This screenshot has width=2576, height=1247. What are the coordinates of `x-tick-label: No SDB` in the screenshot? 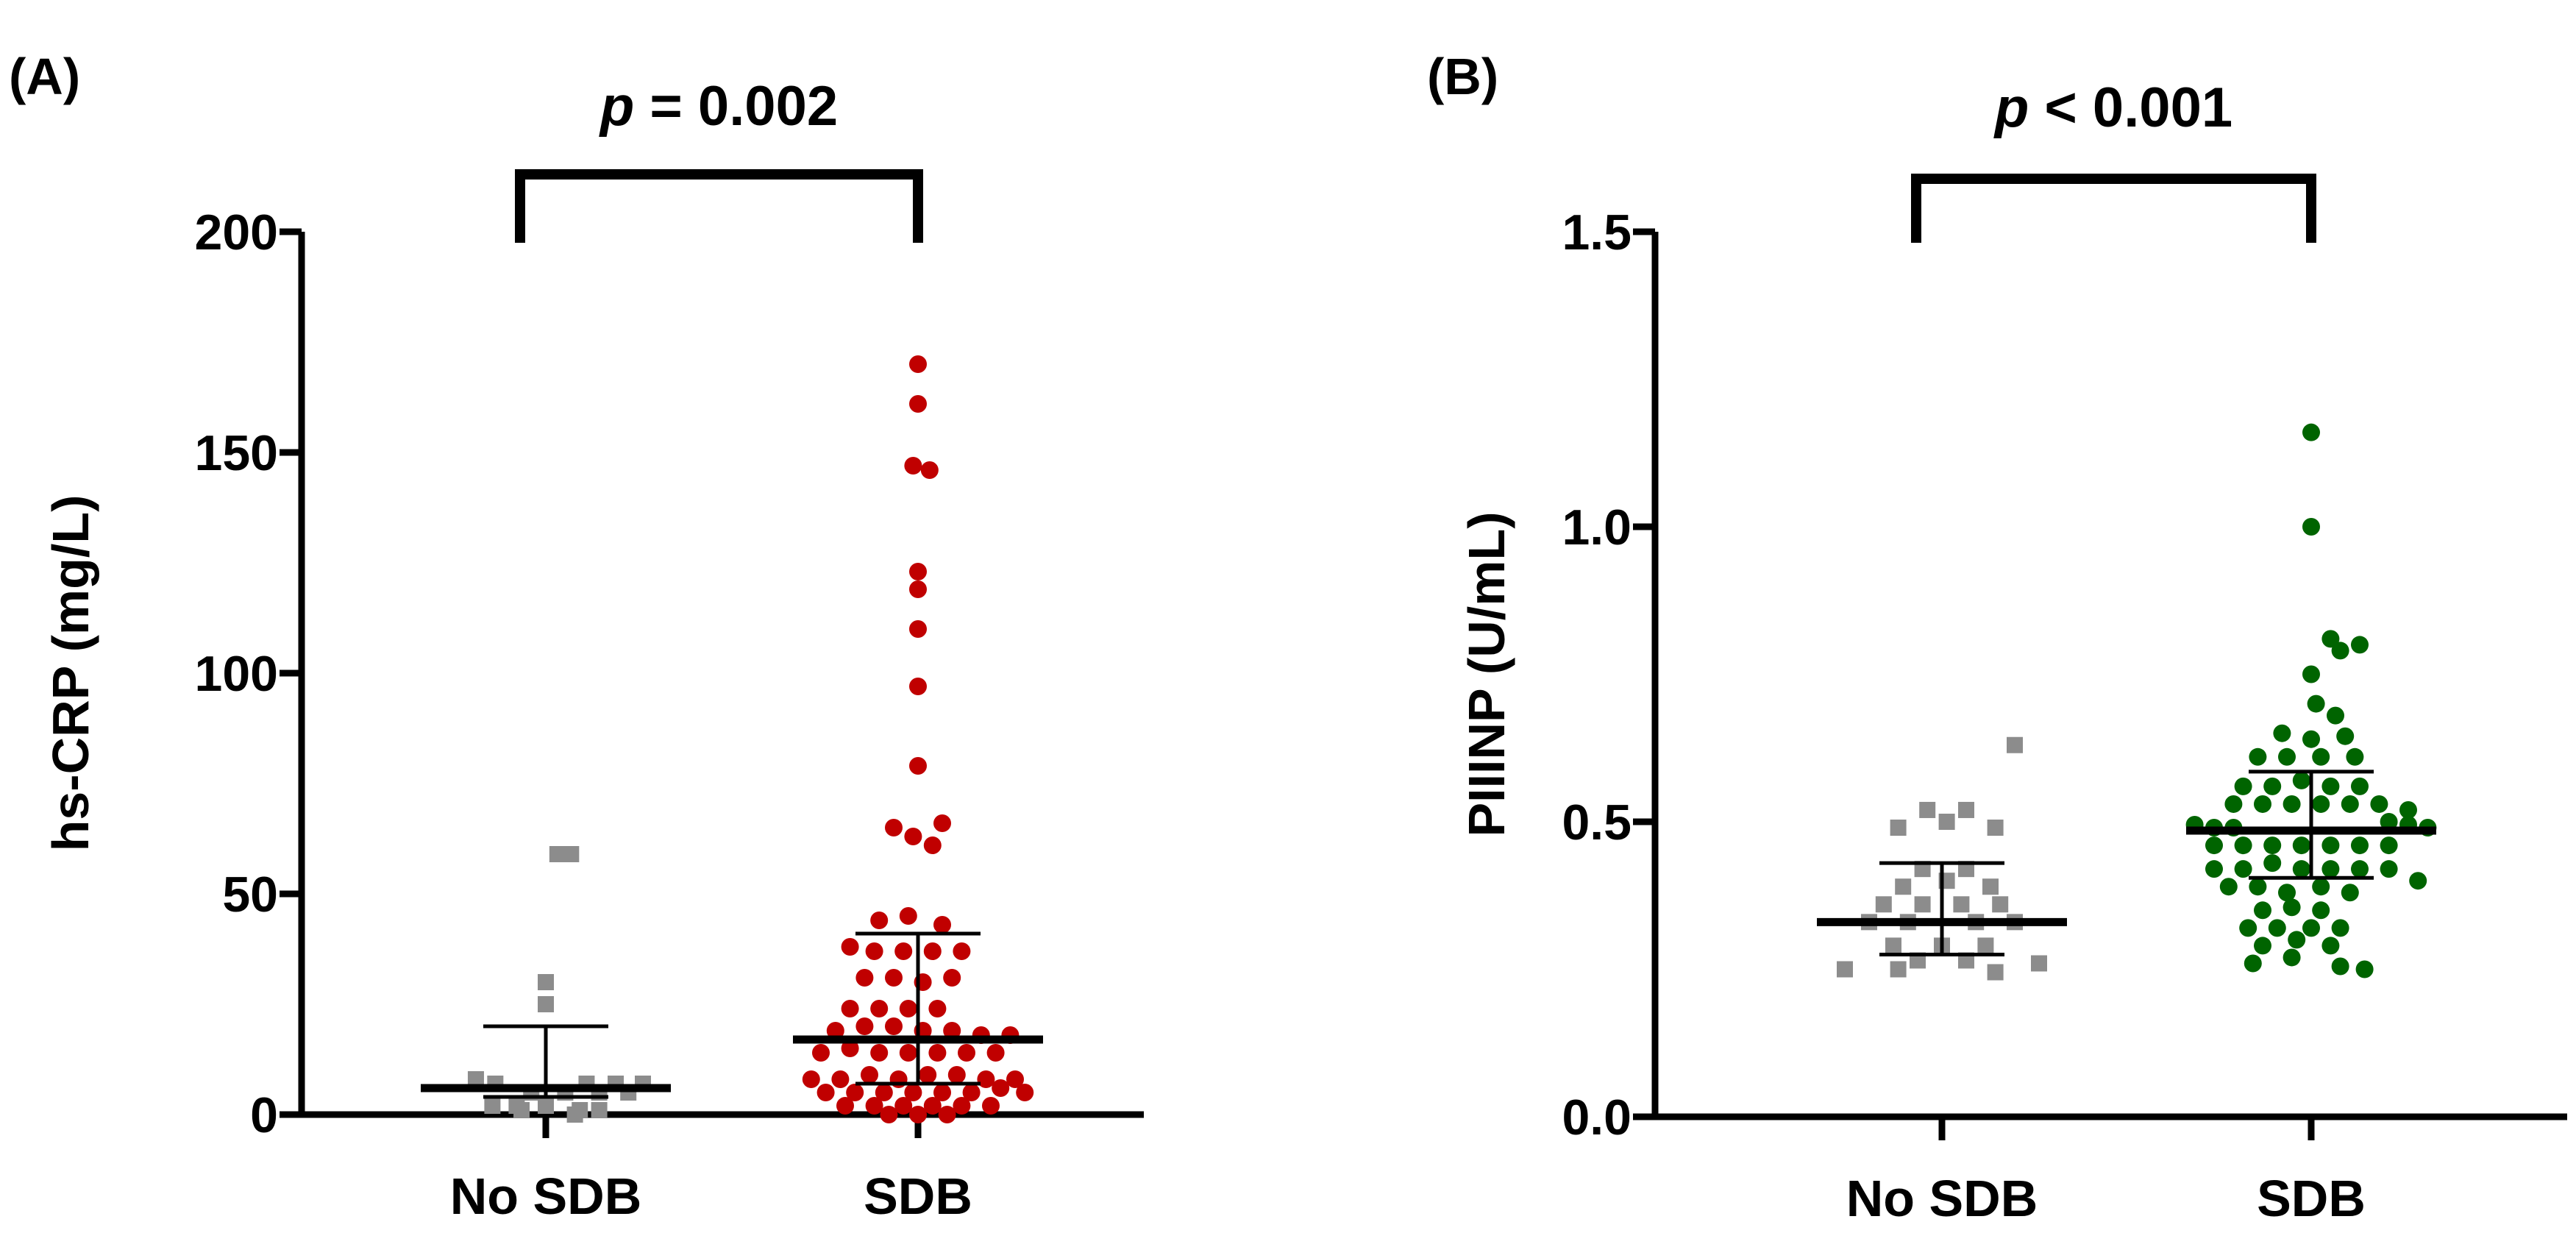 It's located at (546, 1196).